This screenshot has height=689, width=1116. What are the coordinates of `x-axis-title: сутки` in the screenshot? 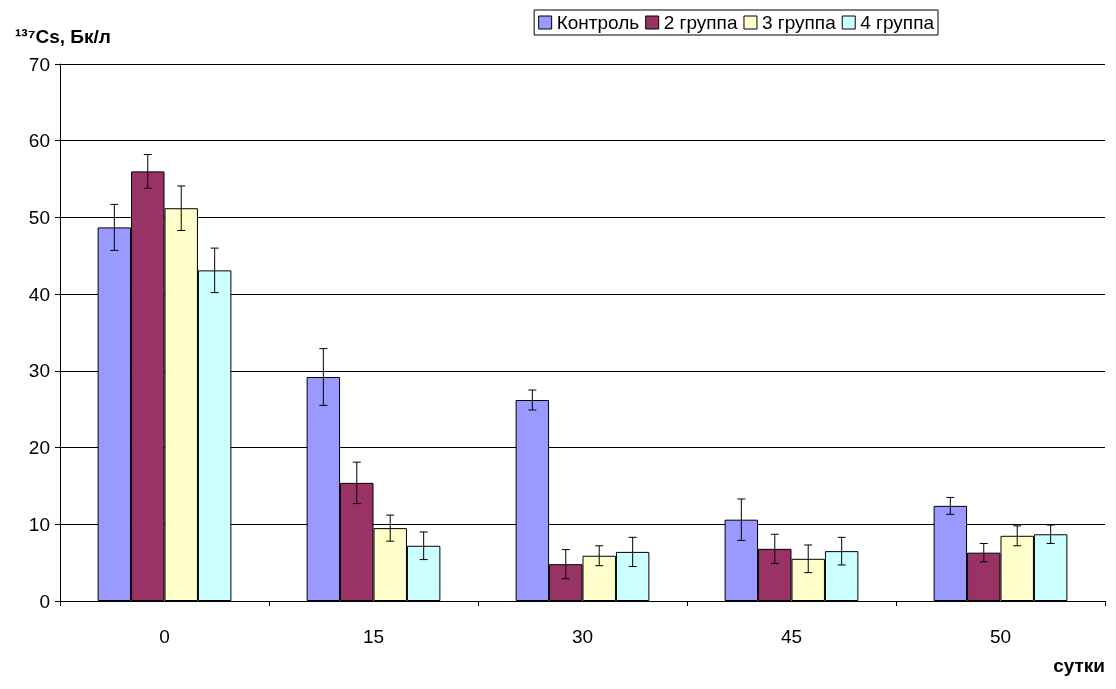 It's located at (1079, 665).